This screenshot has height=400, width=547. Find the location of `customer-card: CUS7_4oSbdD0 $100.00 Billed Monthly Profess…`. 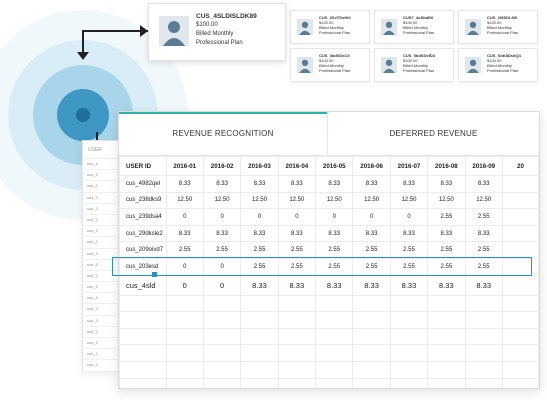

customer-card: CUS7_4oSbdD0 $100.00 Billed Monthly Profess… is located at coordinates (414, 27).